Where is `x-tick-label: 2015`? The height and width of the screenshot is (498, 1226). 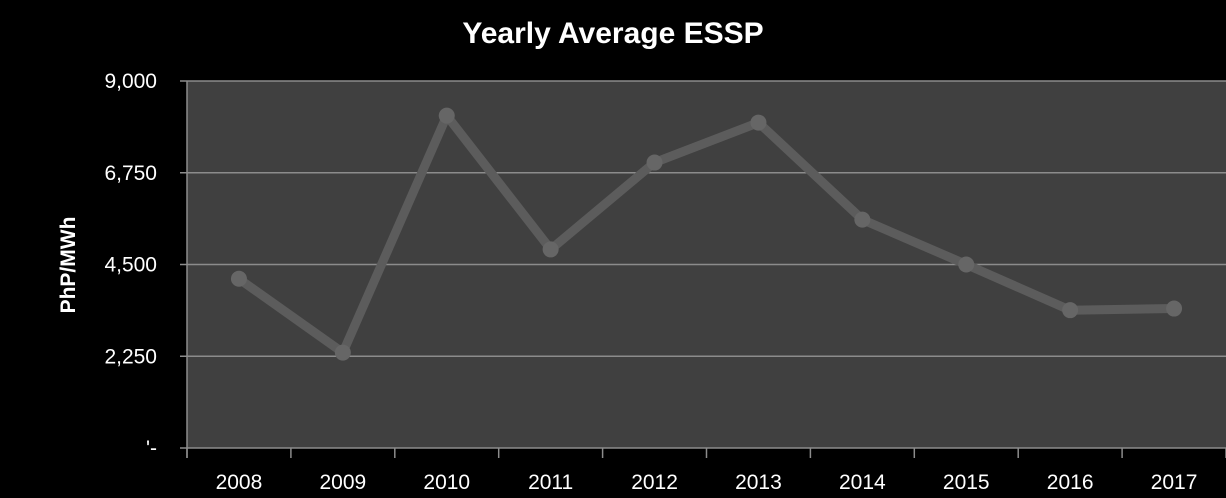 x-tick-label: 2015 is located at coordinates (966, 482).